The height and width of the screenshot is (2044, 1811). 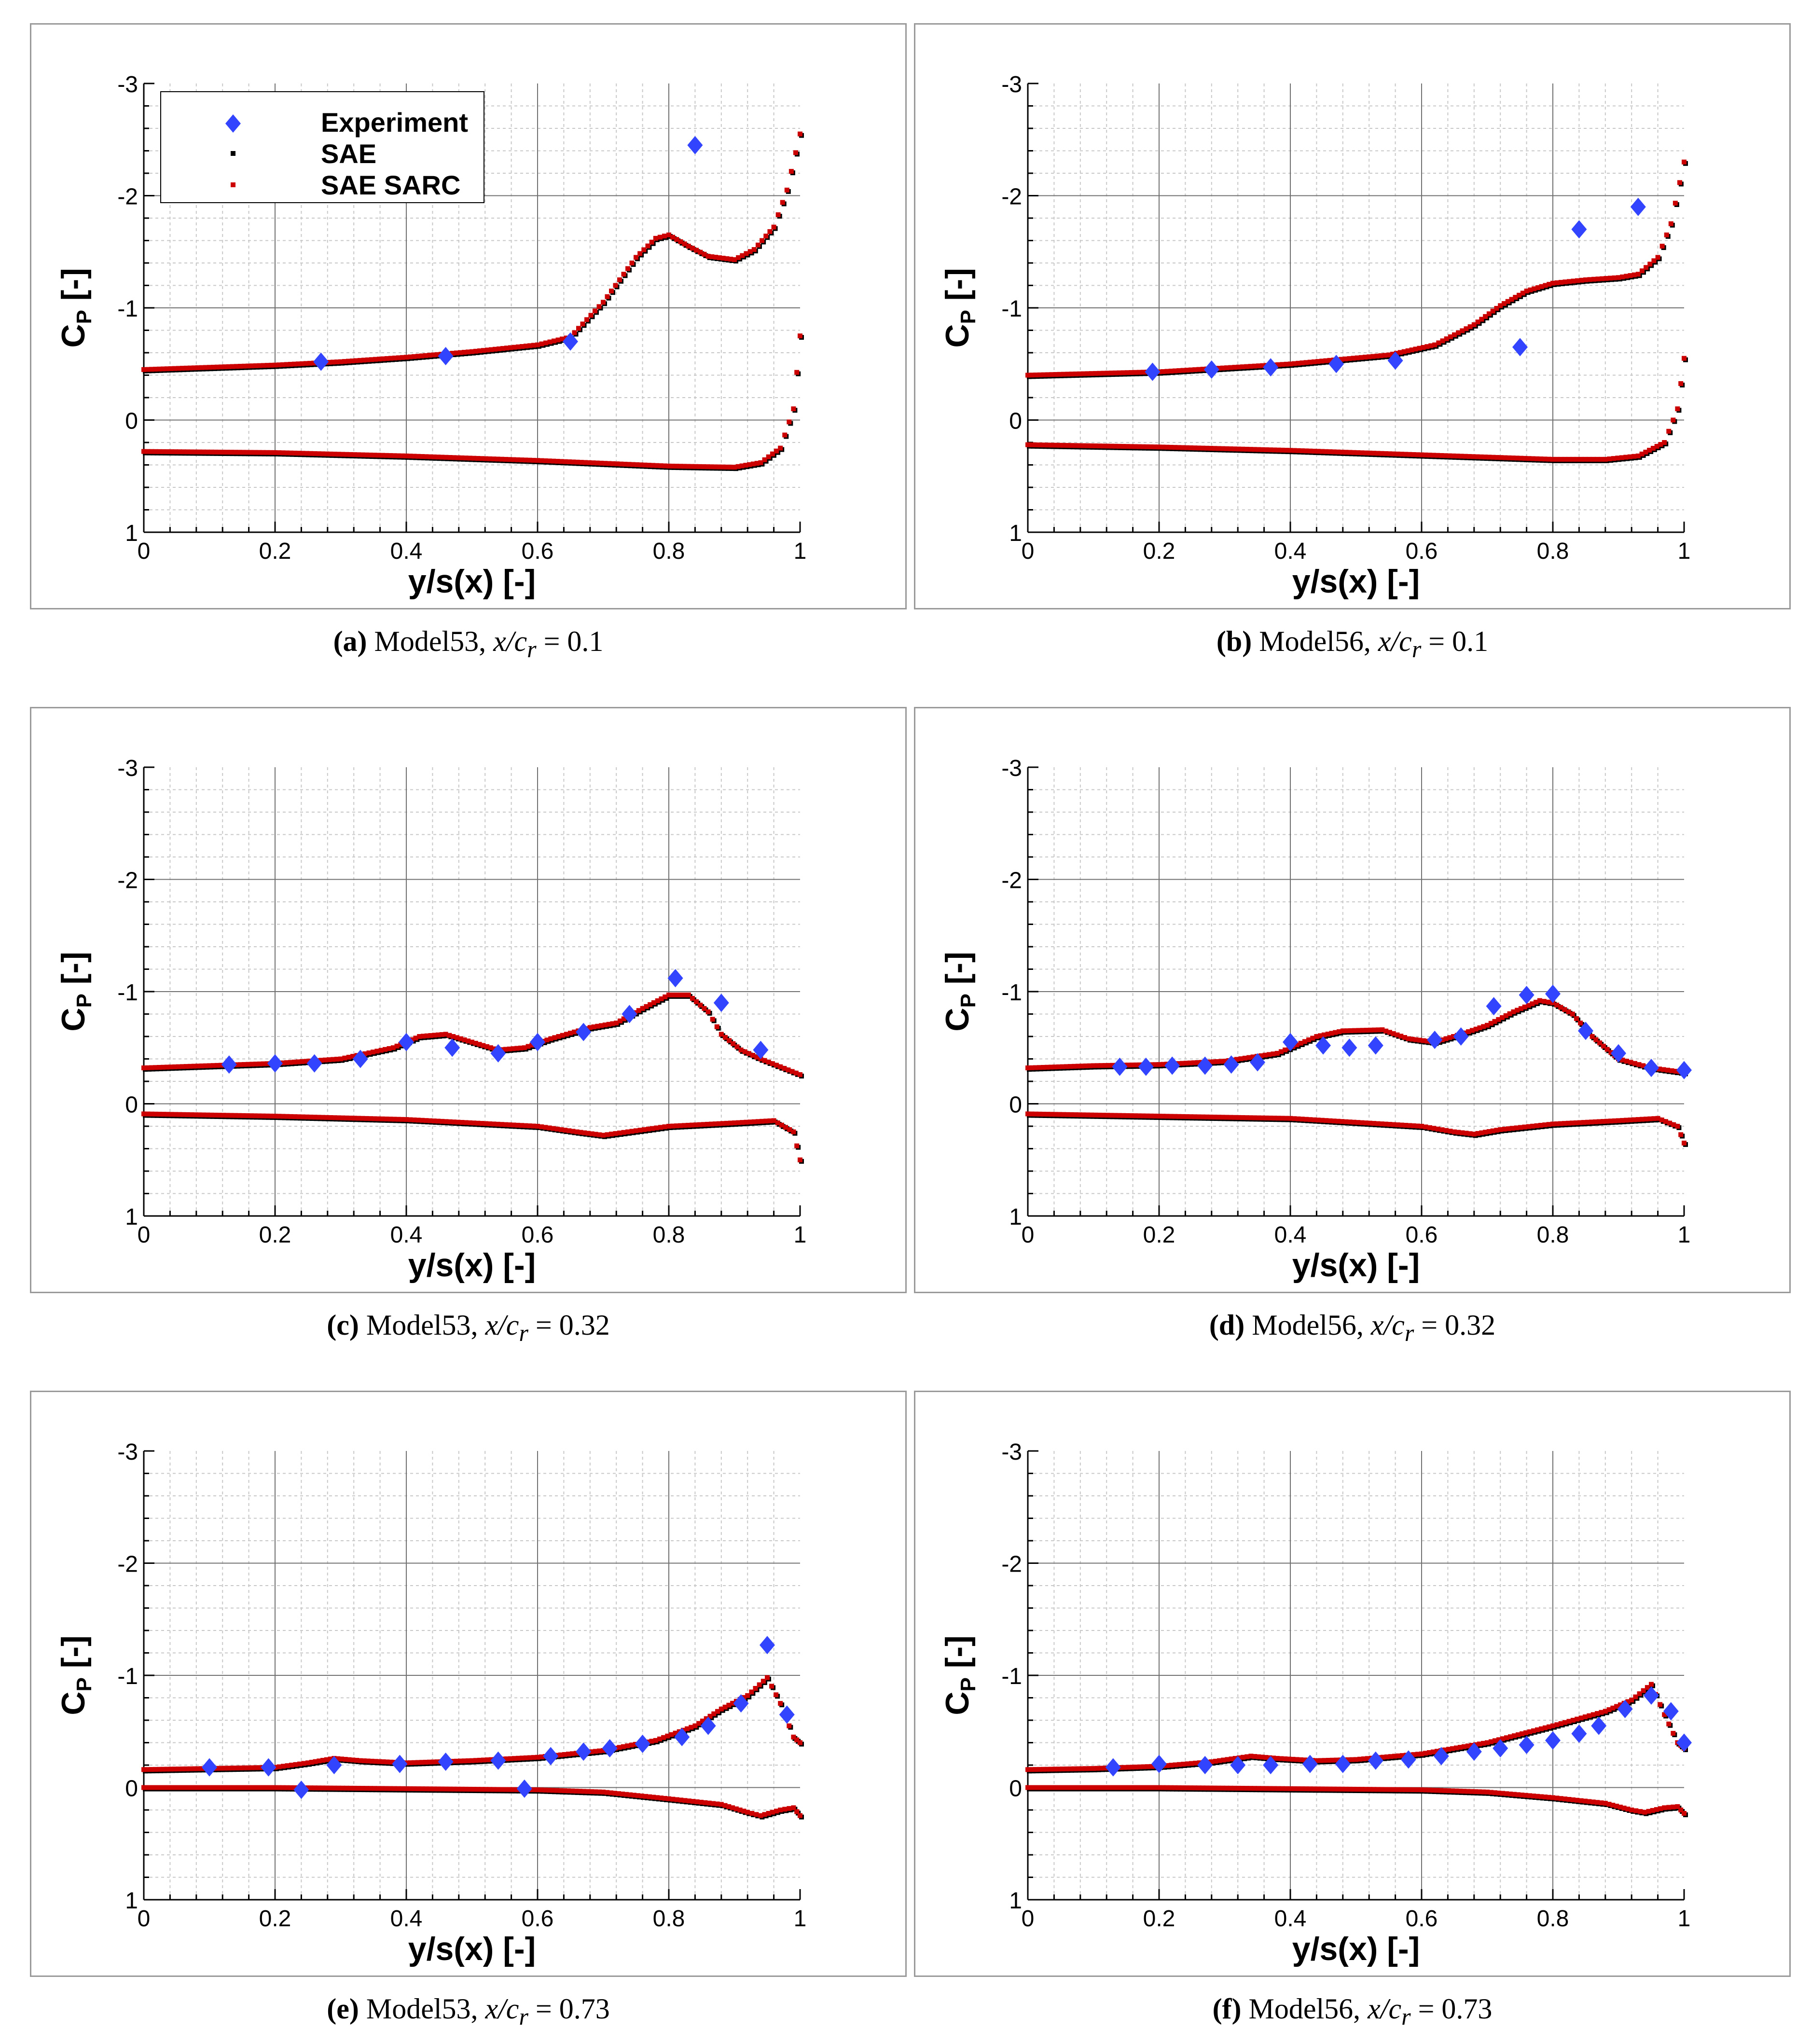 I want to click on y-tick-label: -2, so click(x=1011, y=197).